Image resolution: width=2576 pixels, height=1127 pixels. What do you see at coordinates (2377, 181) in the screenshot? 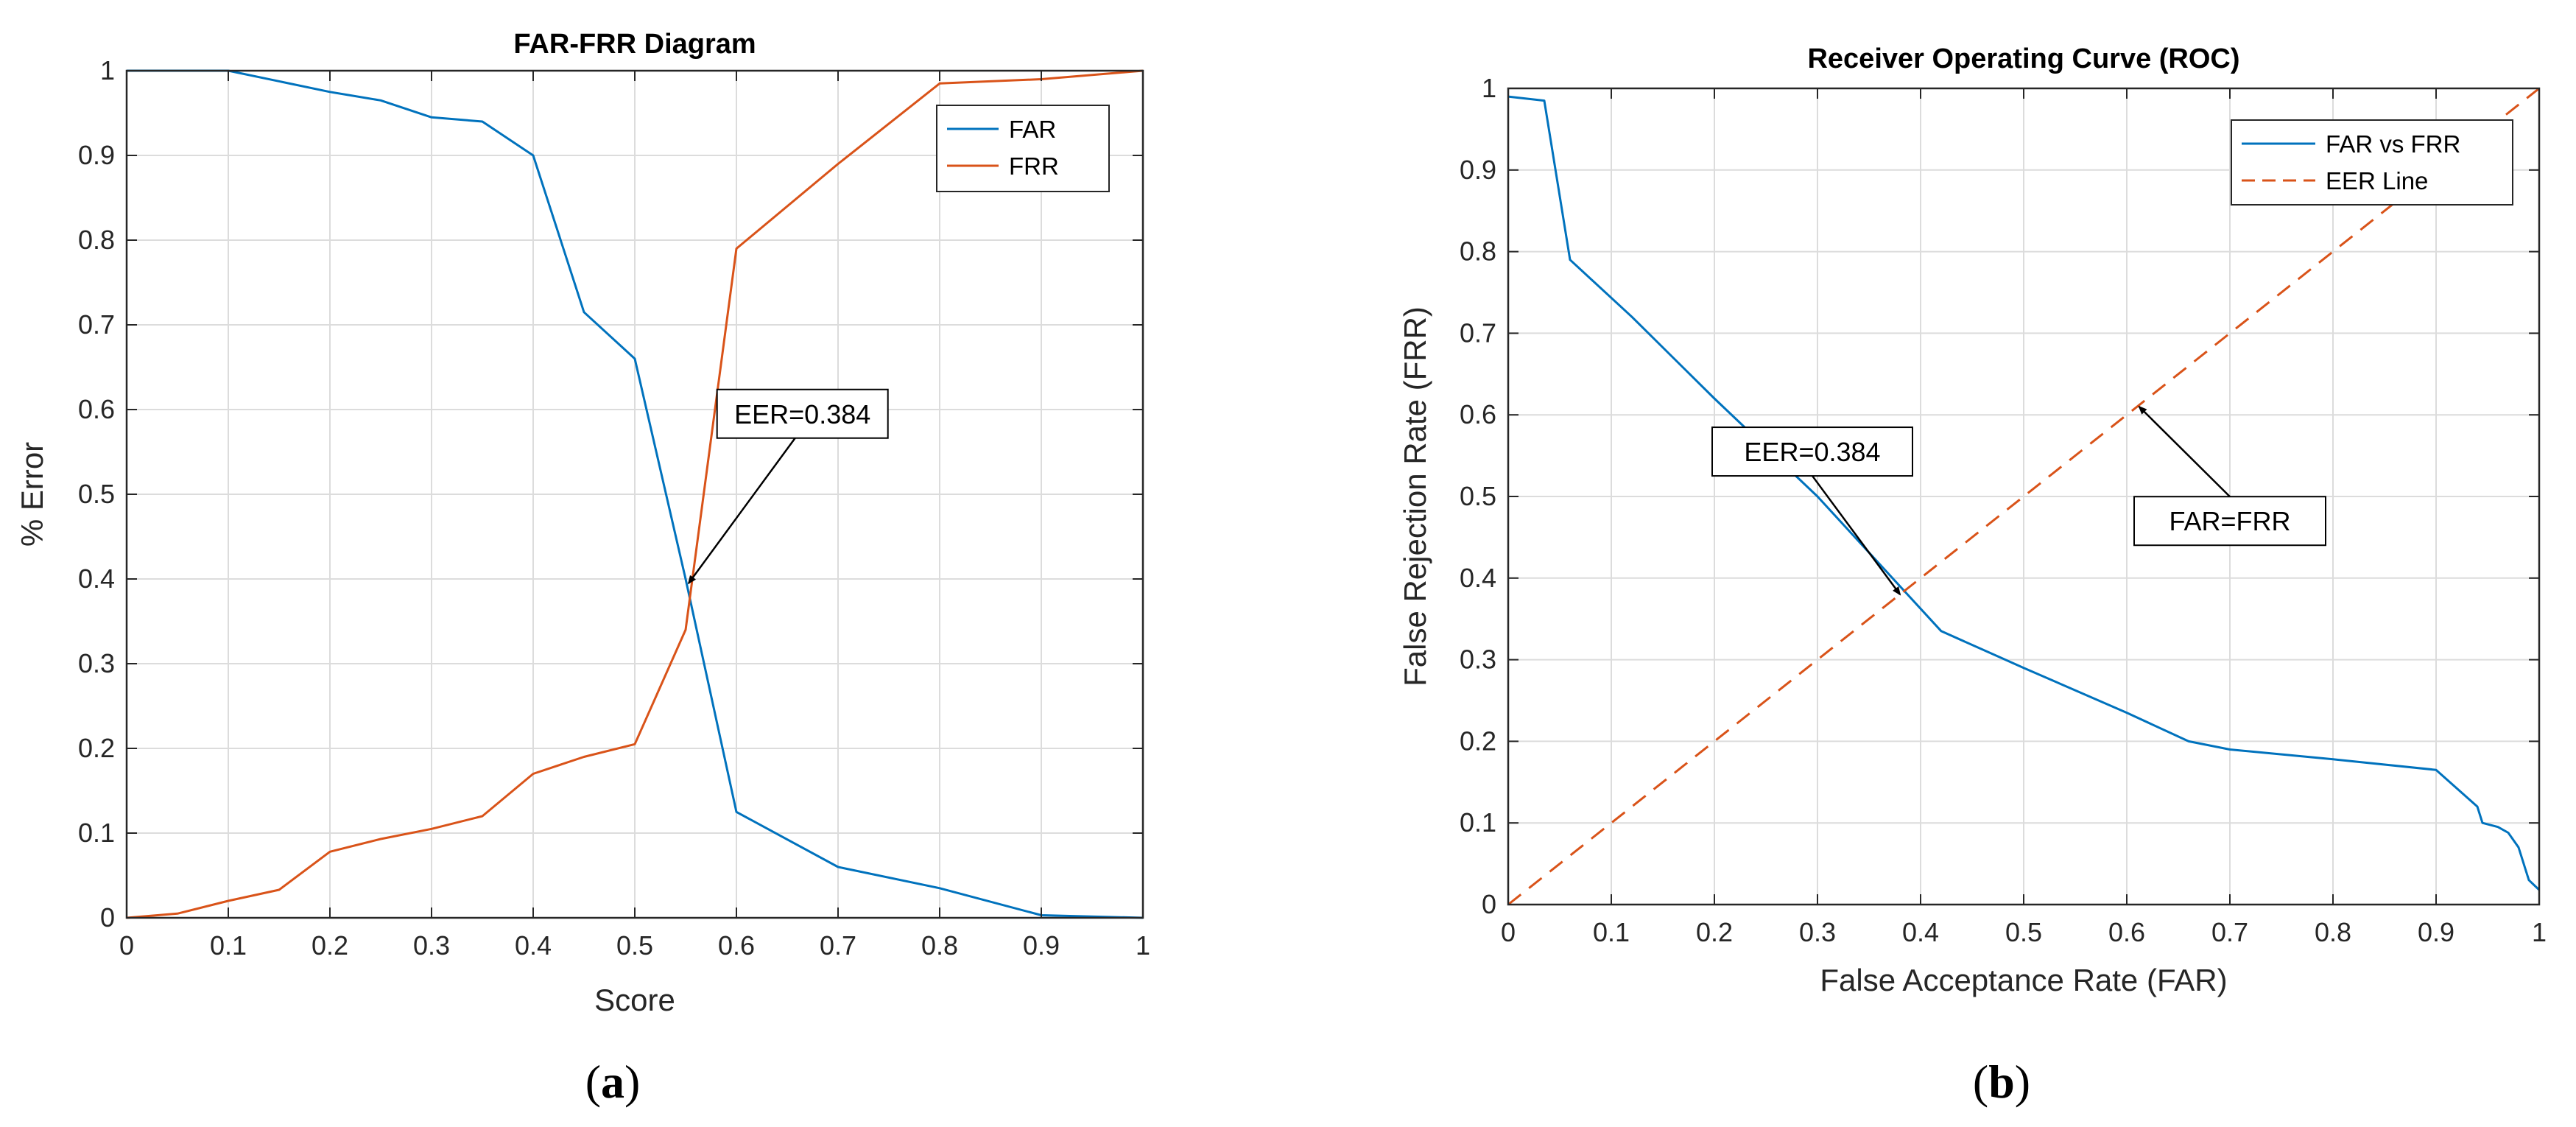
I see `legend-label: EER Line` at bounding box center [2377, 181].